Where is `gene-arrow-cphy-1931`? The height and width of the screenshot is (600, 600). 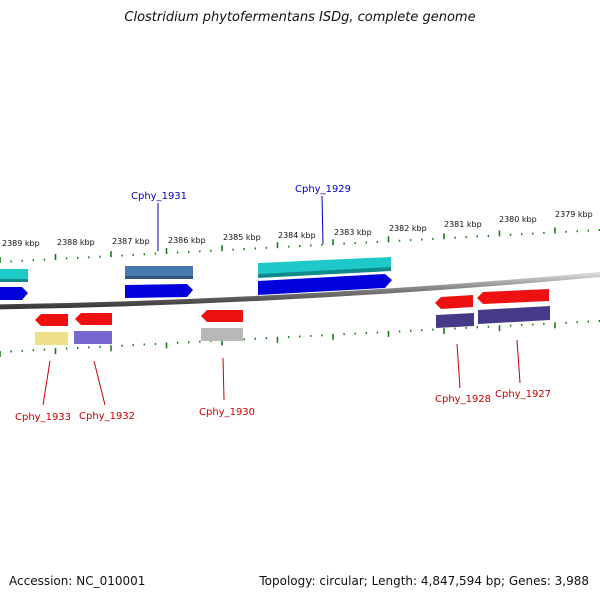
gene-arrow-cphy-1931 is located at coordinates (159, 291).